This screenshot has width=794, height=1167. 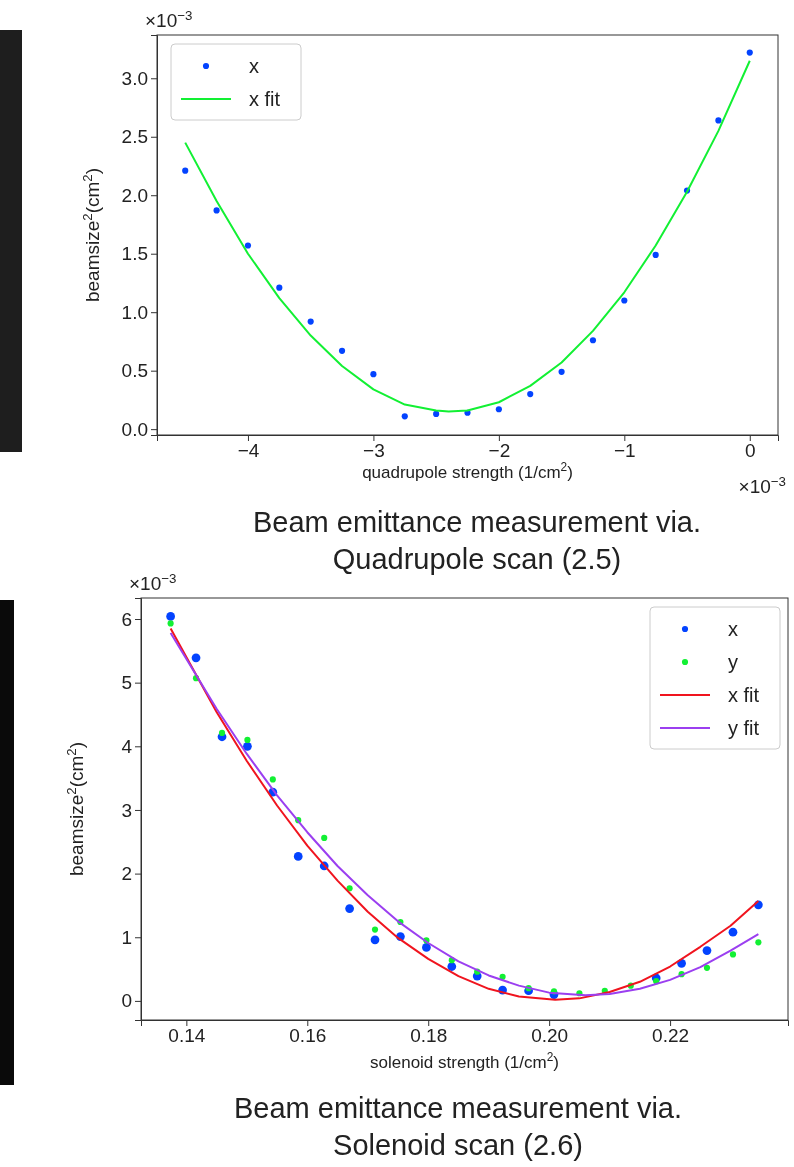 What do you see at coordinates (126, 1001) in the screenshot?
I see `y-tick-label: 0` at bounding box center [126, 1001].